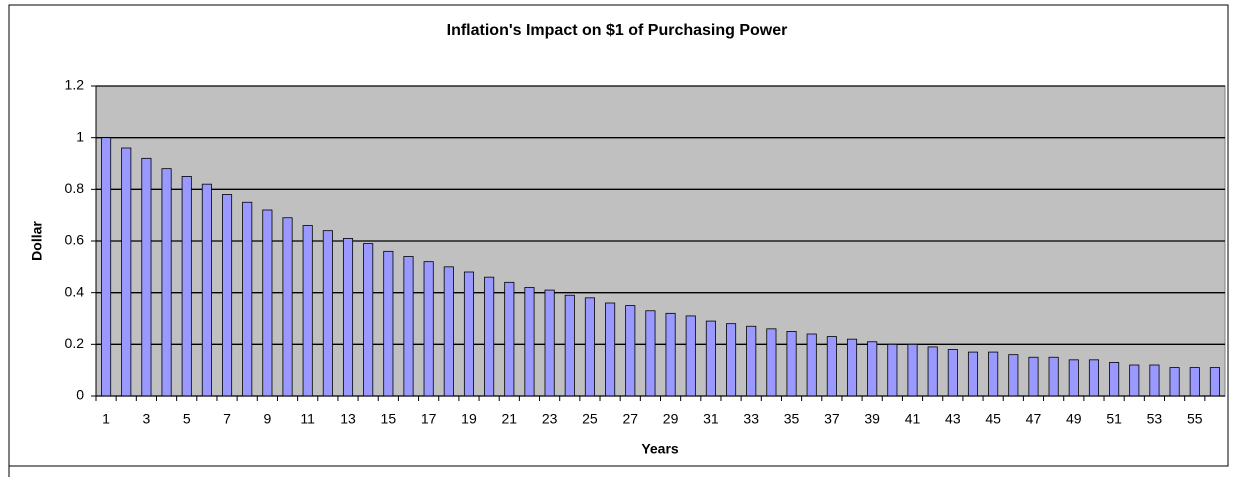  What do you see at coordinates (660, 449) in the screenshot?
I see `x-axis-title: Years` at bounding box center [660, 449].